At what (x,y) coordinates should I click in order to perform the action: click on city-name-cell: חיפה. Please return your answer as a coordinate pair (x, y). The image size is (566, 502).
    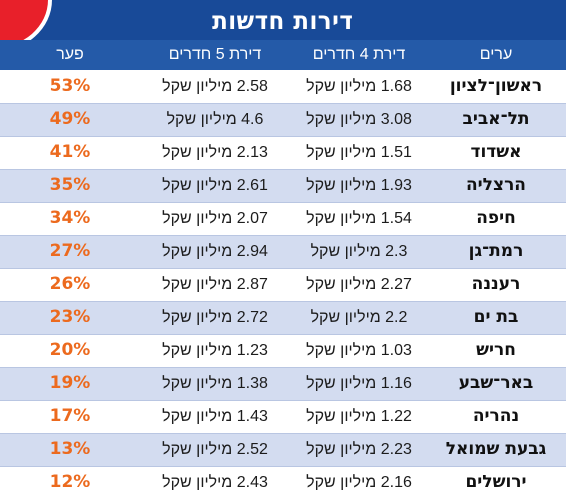
    Looking at the image, I should click on (496, 218).